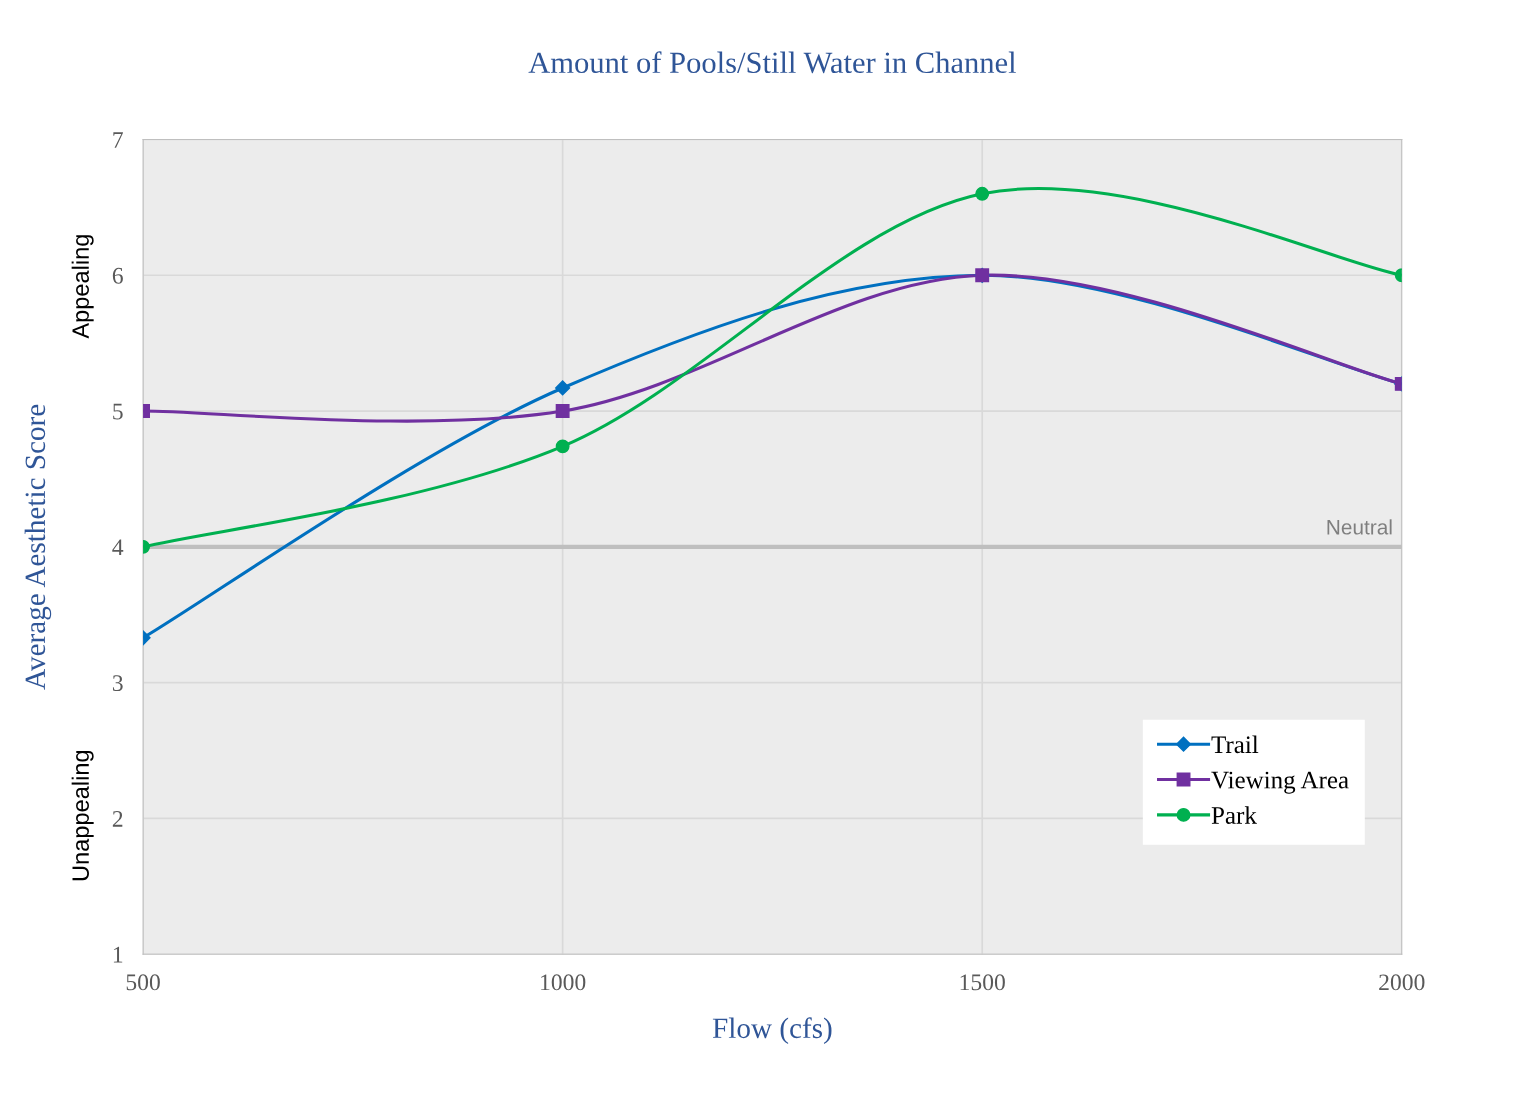  Describe the element at coordinates (118, 547) in the screenshot. I see `y-tick-label: 4` at that location.